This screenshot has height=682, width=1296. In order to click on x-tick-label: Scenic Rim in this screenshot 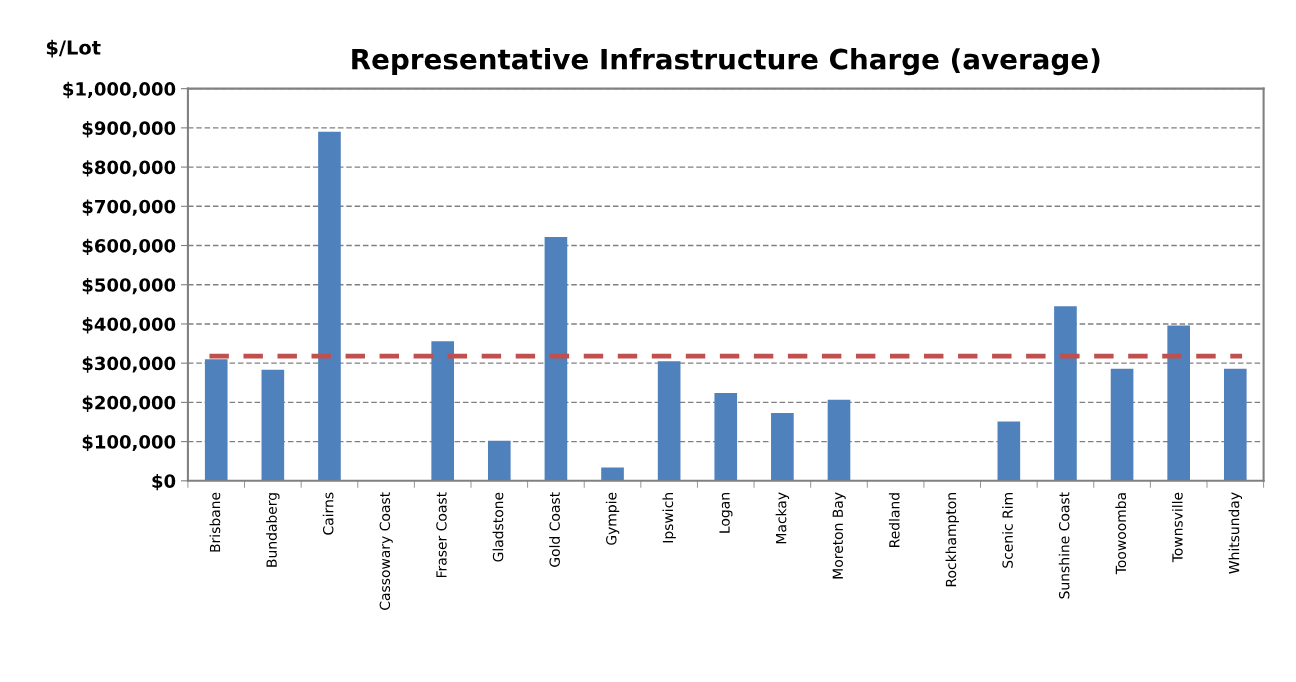, I will do `click(1007, 530)`.